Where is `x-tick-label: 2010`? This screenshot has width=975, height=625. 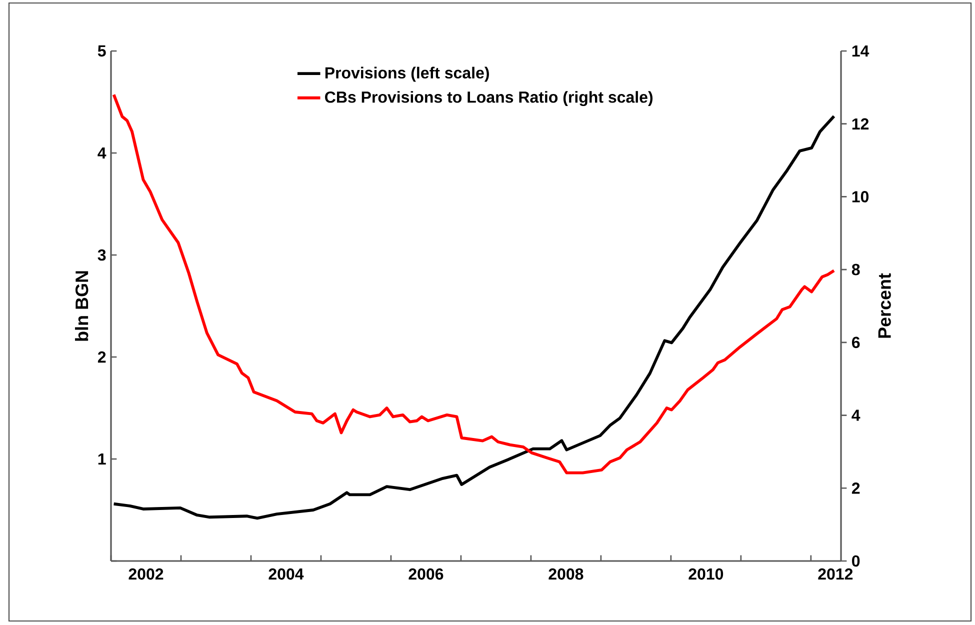
x-tick-label: 2010 is located at coordinates (706, 574).